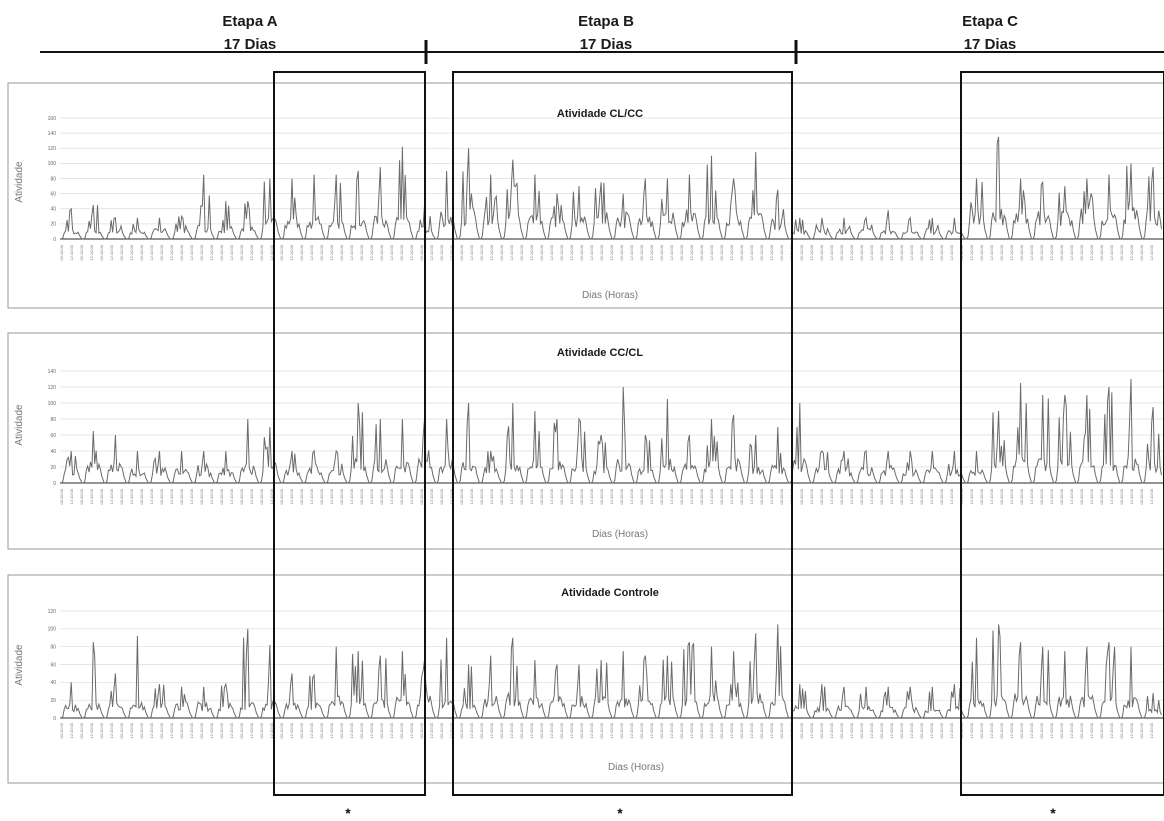  I want to click on stage-b-duration: 17 Dias, so click(606, 44).